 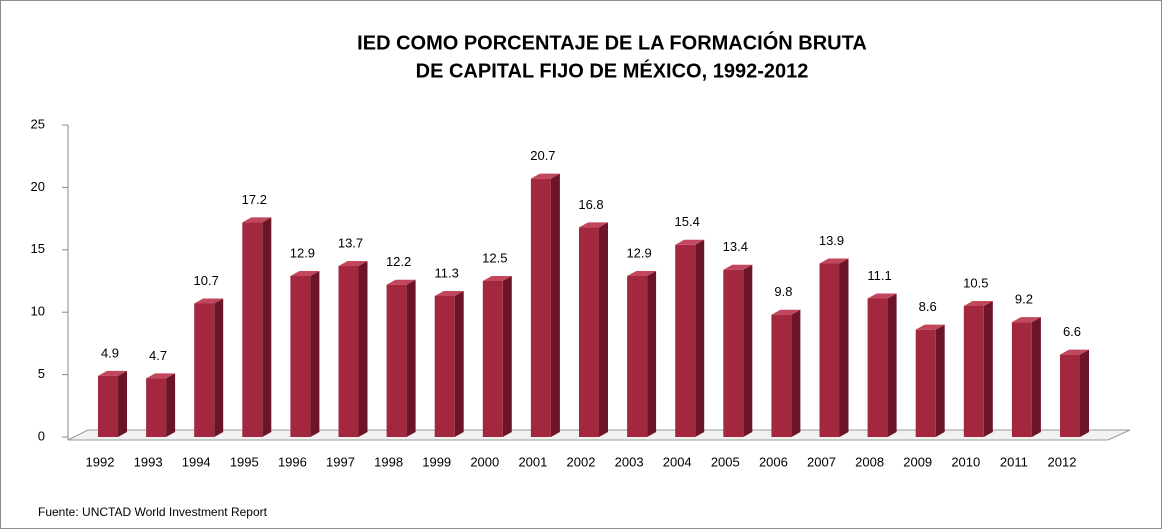 I want to click on x-tick-label: 1996, so click(x=292, y=461).